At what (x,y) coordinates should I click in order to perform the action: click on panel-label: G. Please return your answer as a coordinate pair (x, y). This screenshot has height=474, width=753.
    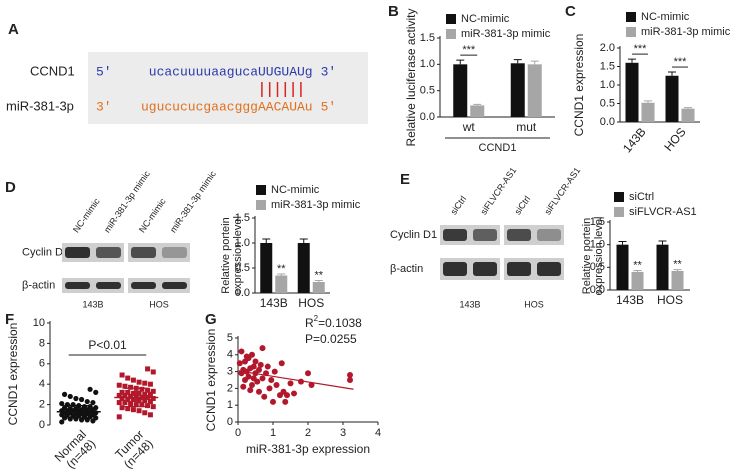
    Looking at the image, I should click on (211, 319).